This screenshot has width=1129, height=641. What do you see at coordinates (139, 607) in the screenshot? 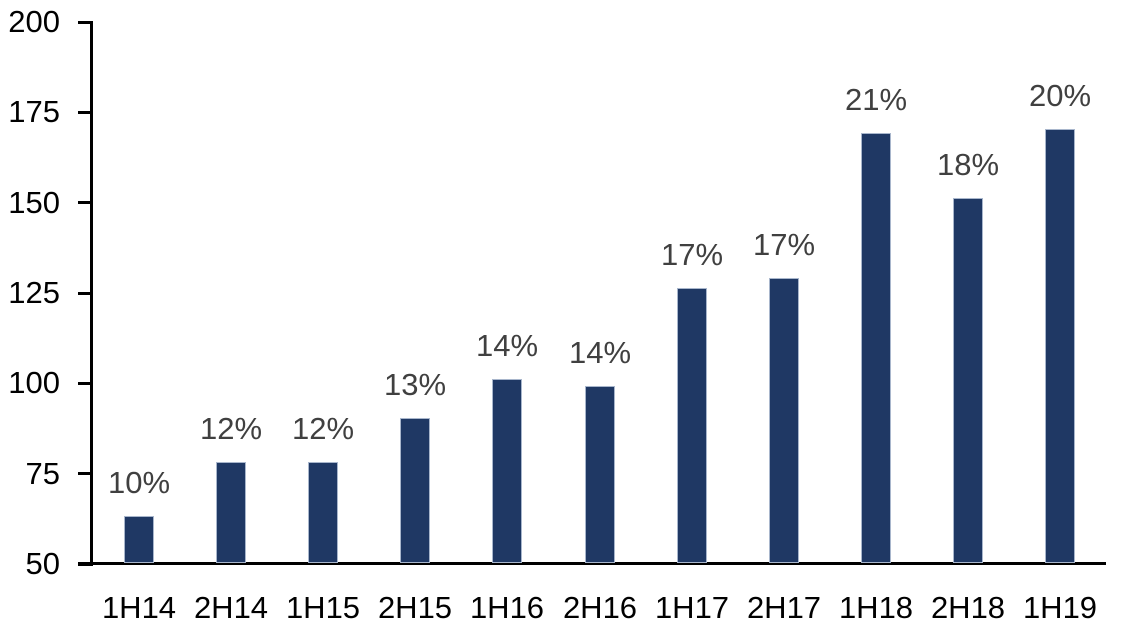
I see `x-axis-tick-label: 1H14` at bounding box center [139, 607].